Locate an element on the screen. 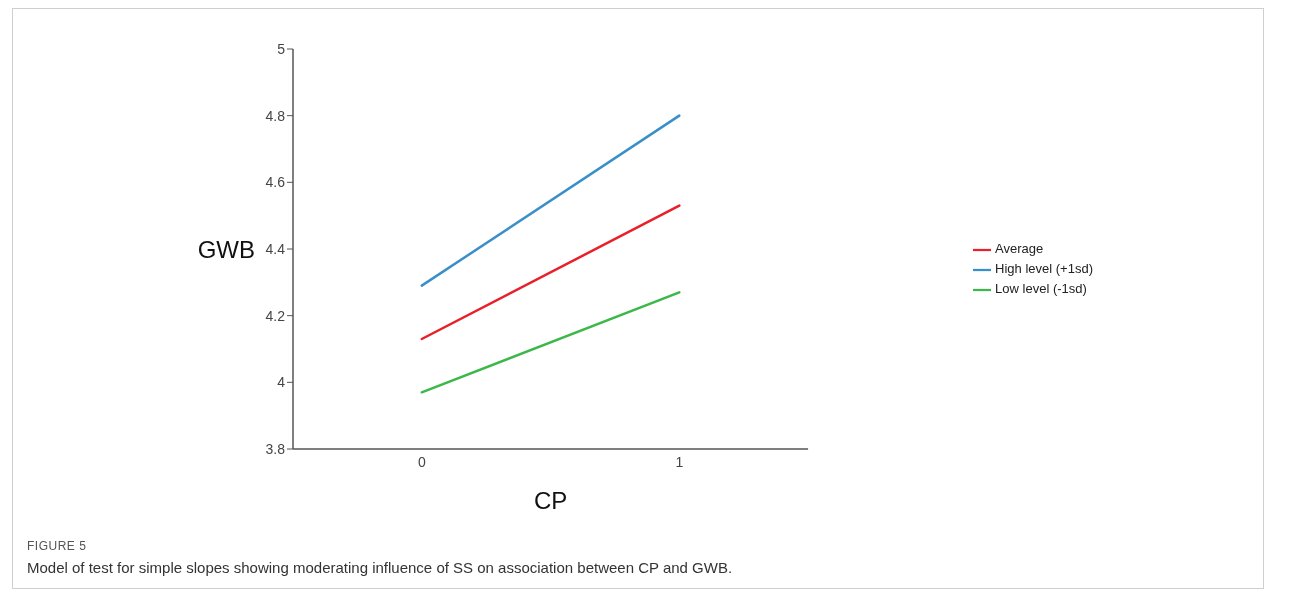 The height and width of the screenshot is (609, 1292). x-tick-label: 0 is located at coordinates (421, 461).